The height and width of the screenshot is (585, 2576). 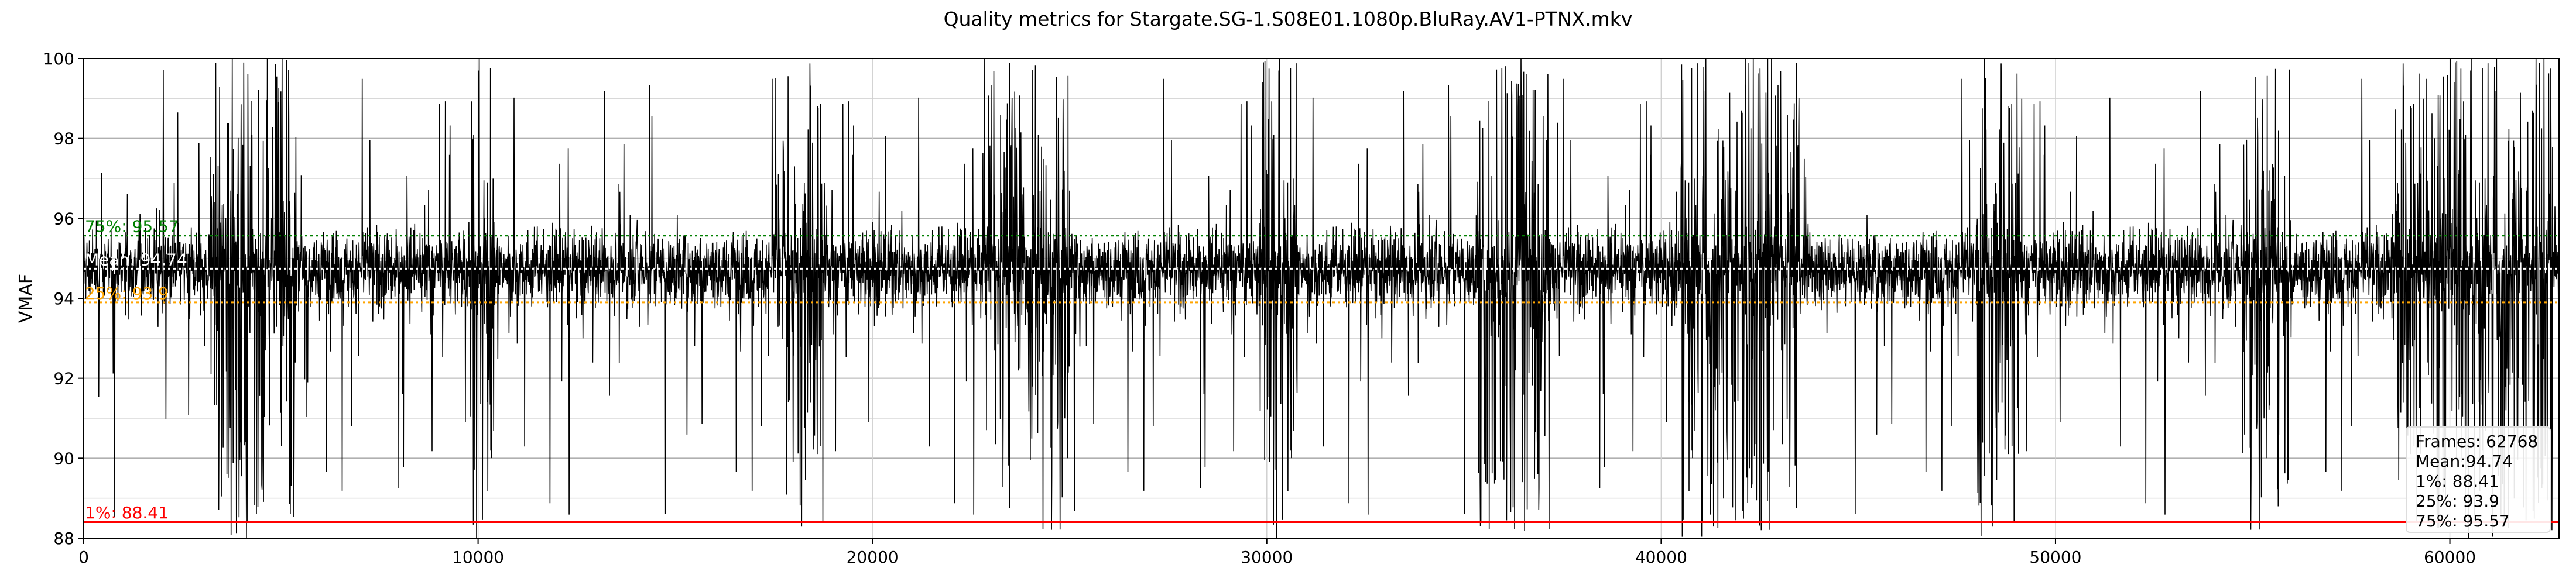 I want to click on ref-line-label: 75%: 95.57, so click(x=132, y=226).